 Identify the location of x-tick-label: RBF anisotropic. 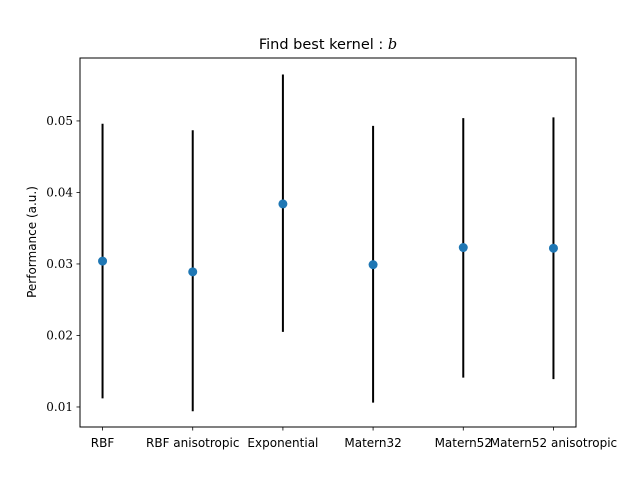
(192, 443).